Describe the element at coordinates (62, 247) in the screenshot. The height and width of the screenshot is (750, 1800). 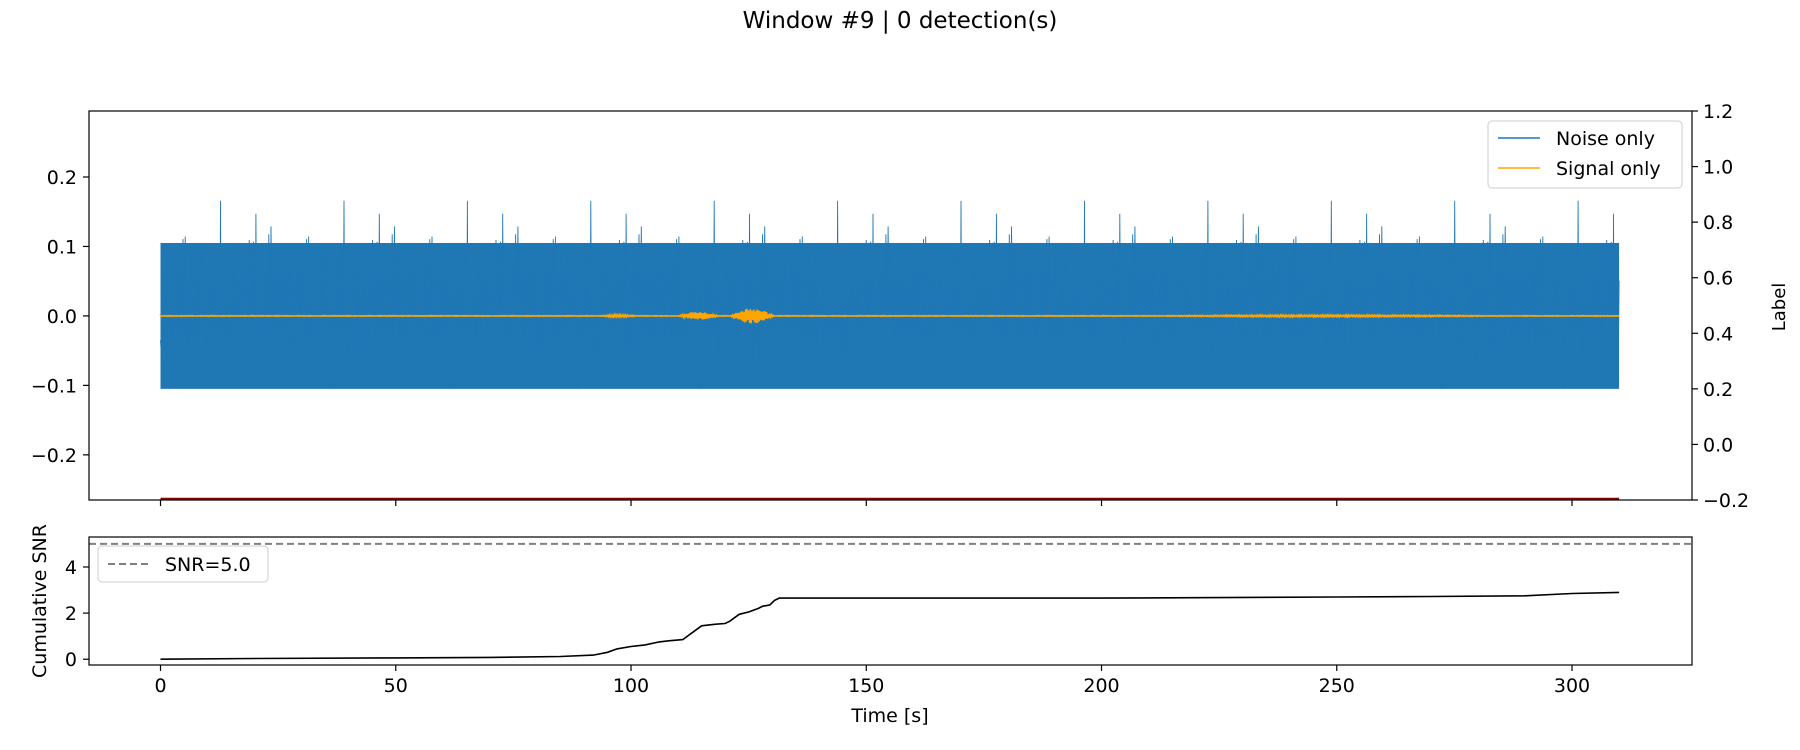
I see `waveform-y-tick-label: 0.1` at that location.